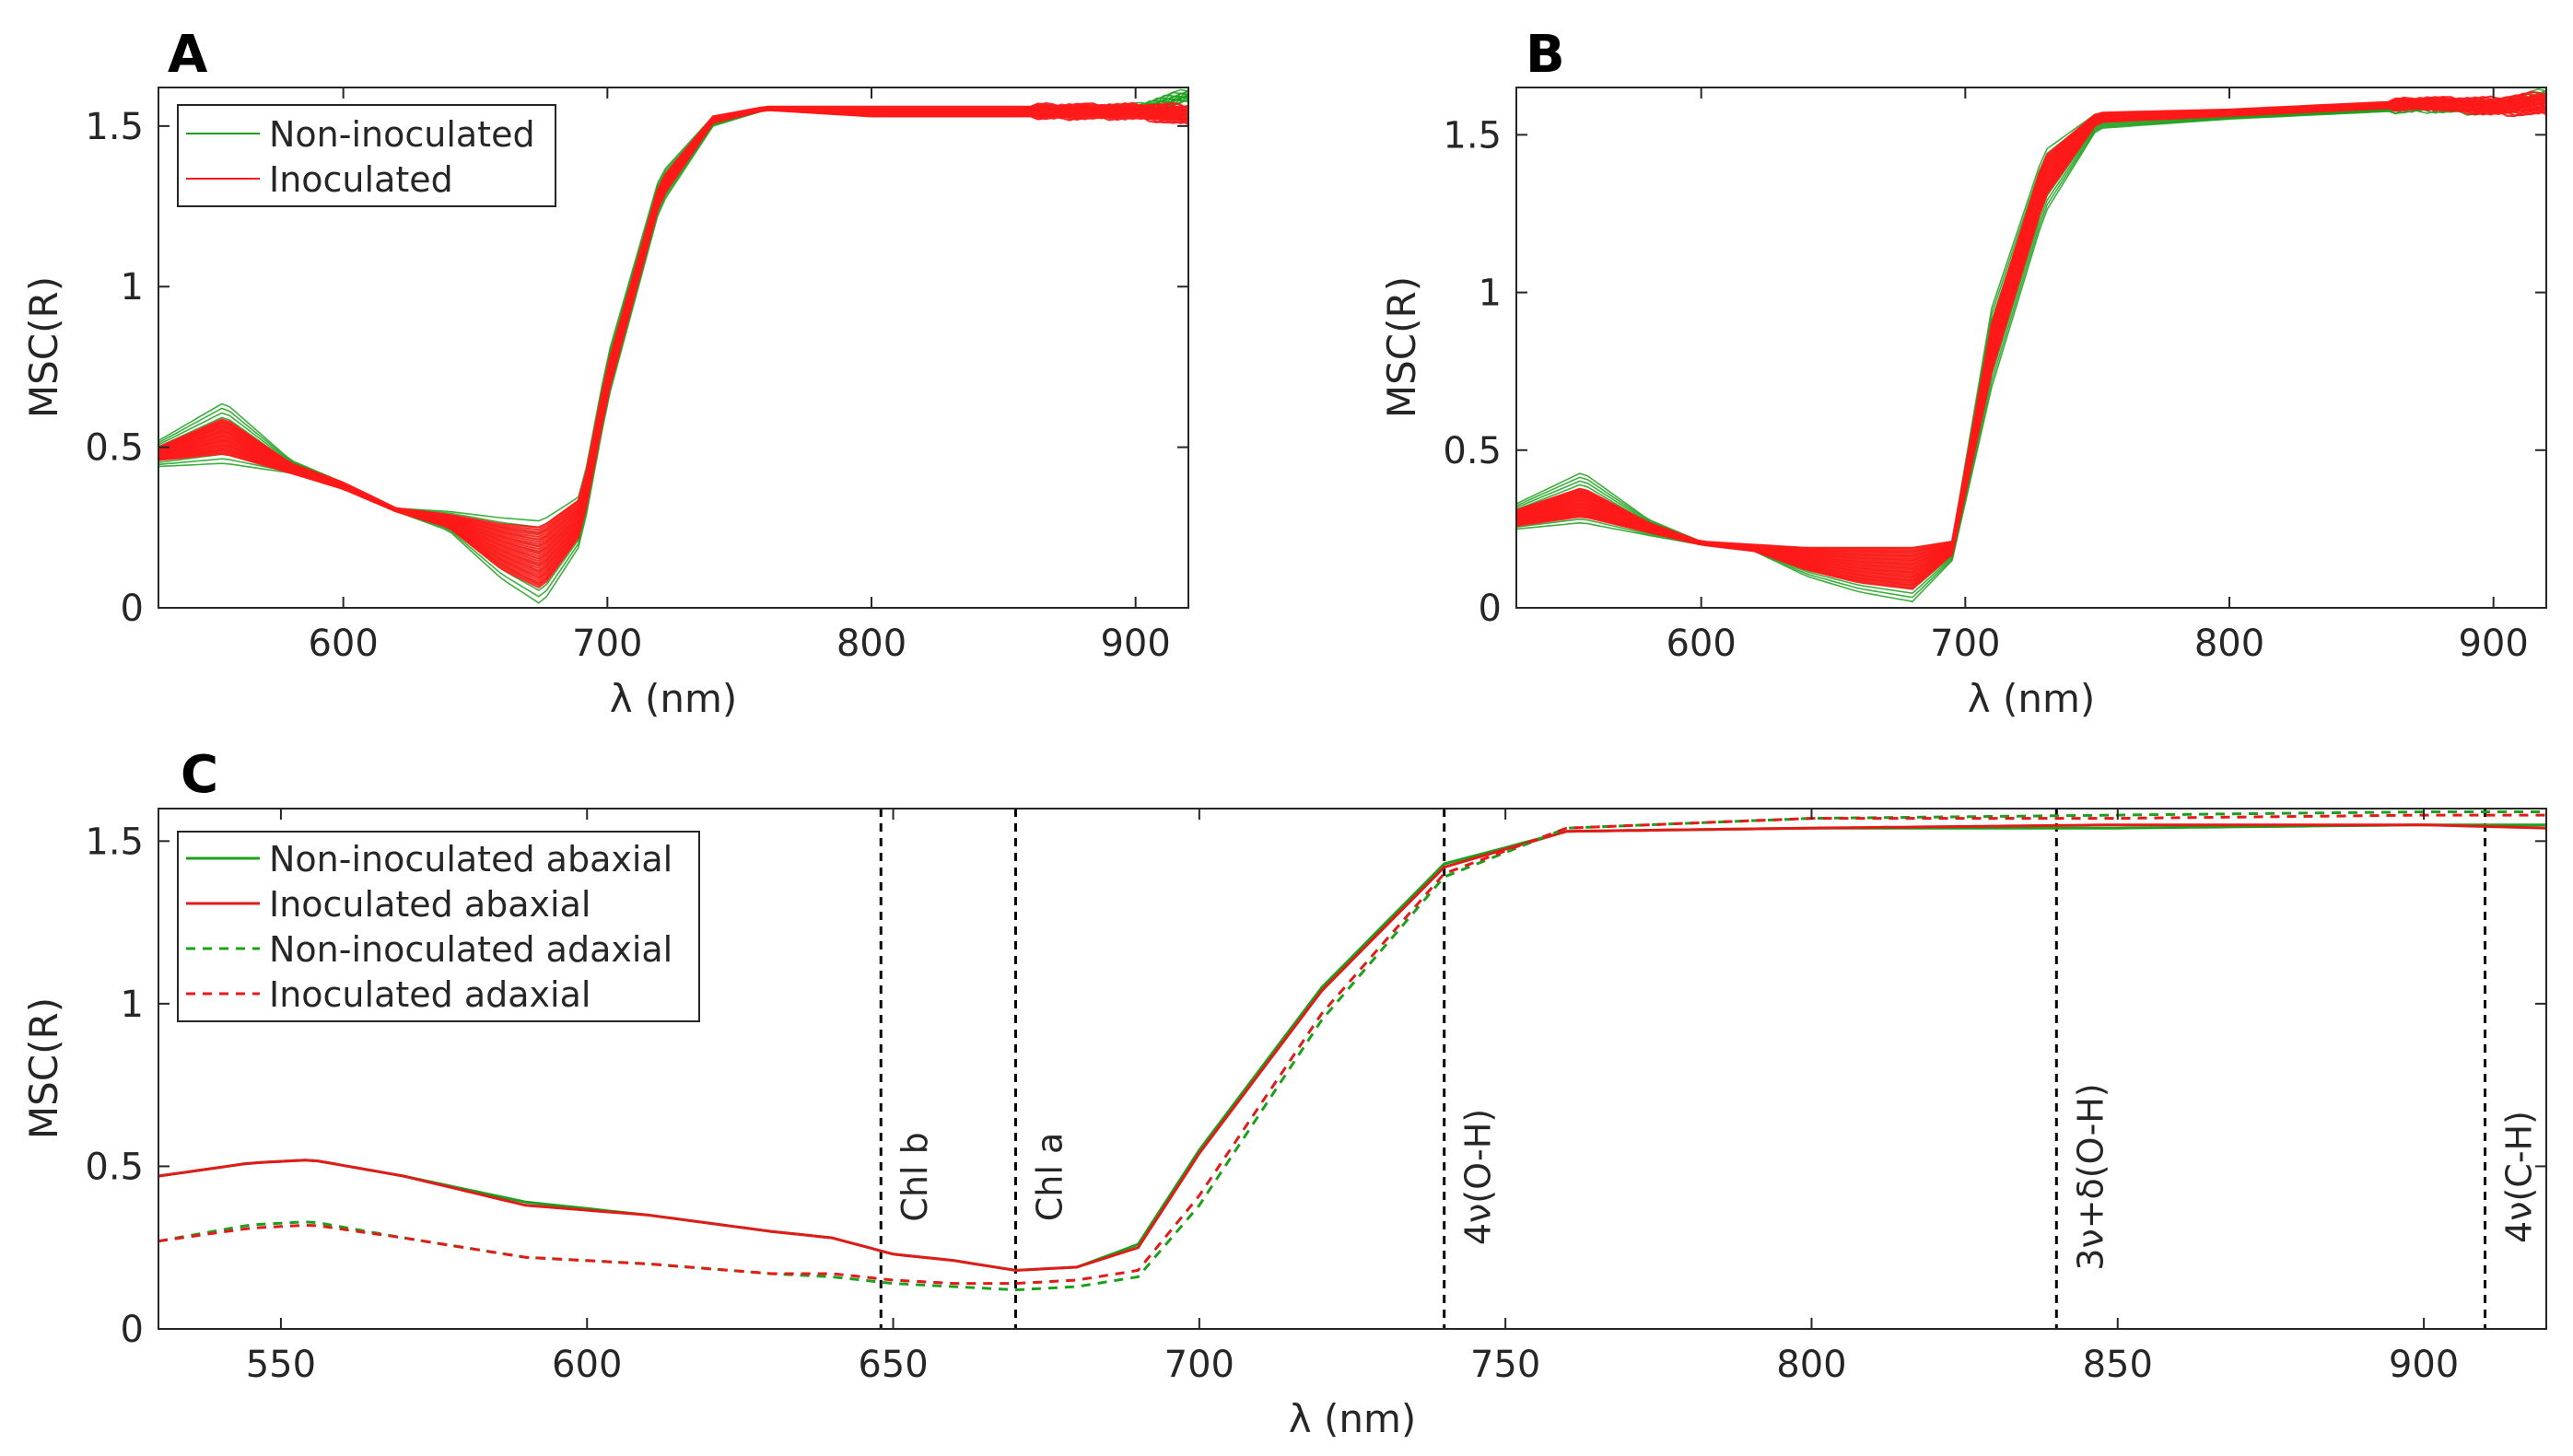 This screenshot has width=2573, height=1456. What do you see at coordinates (200, 775) in the screenshot?
I see `panel-c-label: C` at bounding box center [200, 775].